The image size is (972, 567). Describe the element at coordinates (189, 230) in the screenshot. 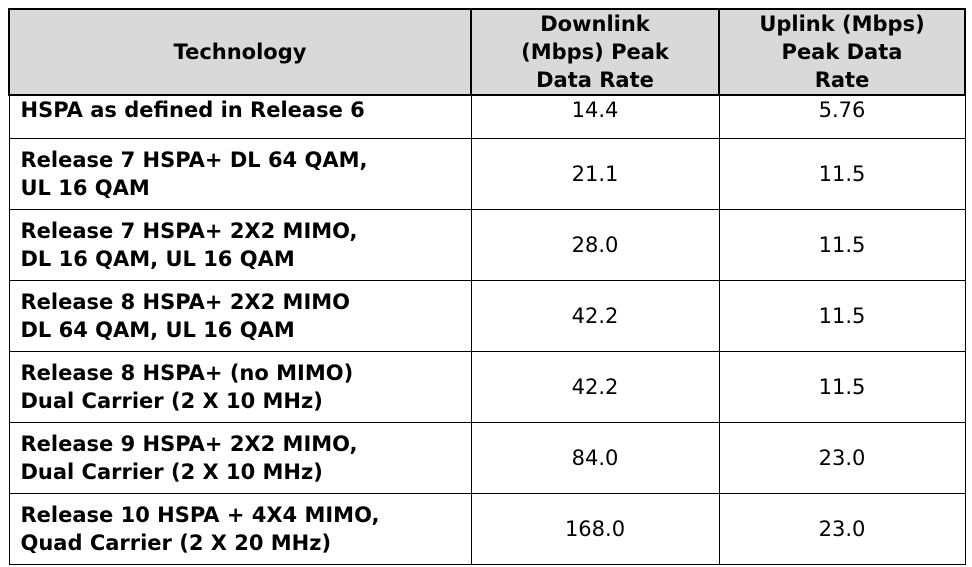

I see `technology-line: Release 7 HSPA+ 2X2 MIMO,` at that location.